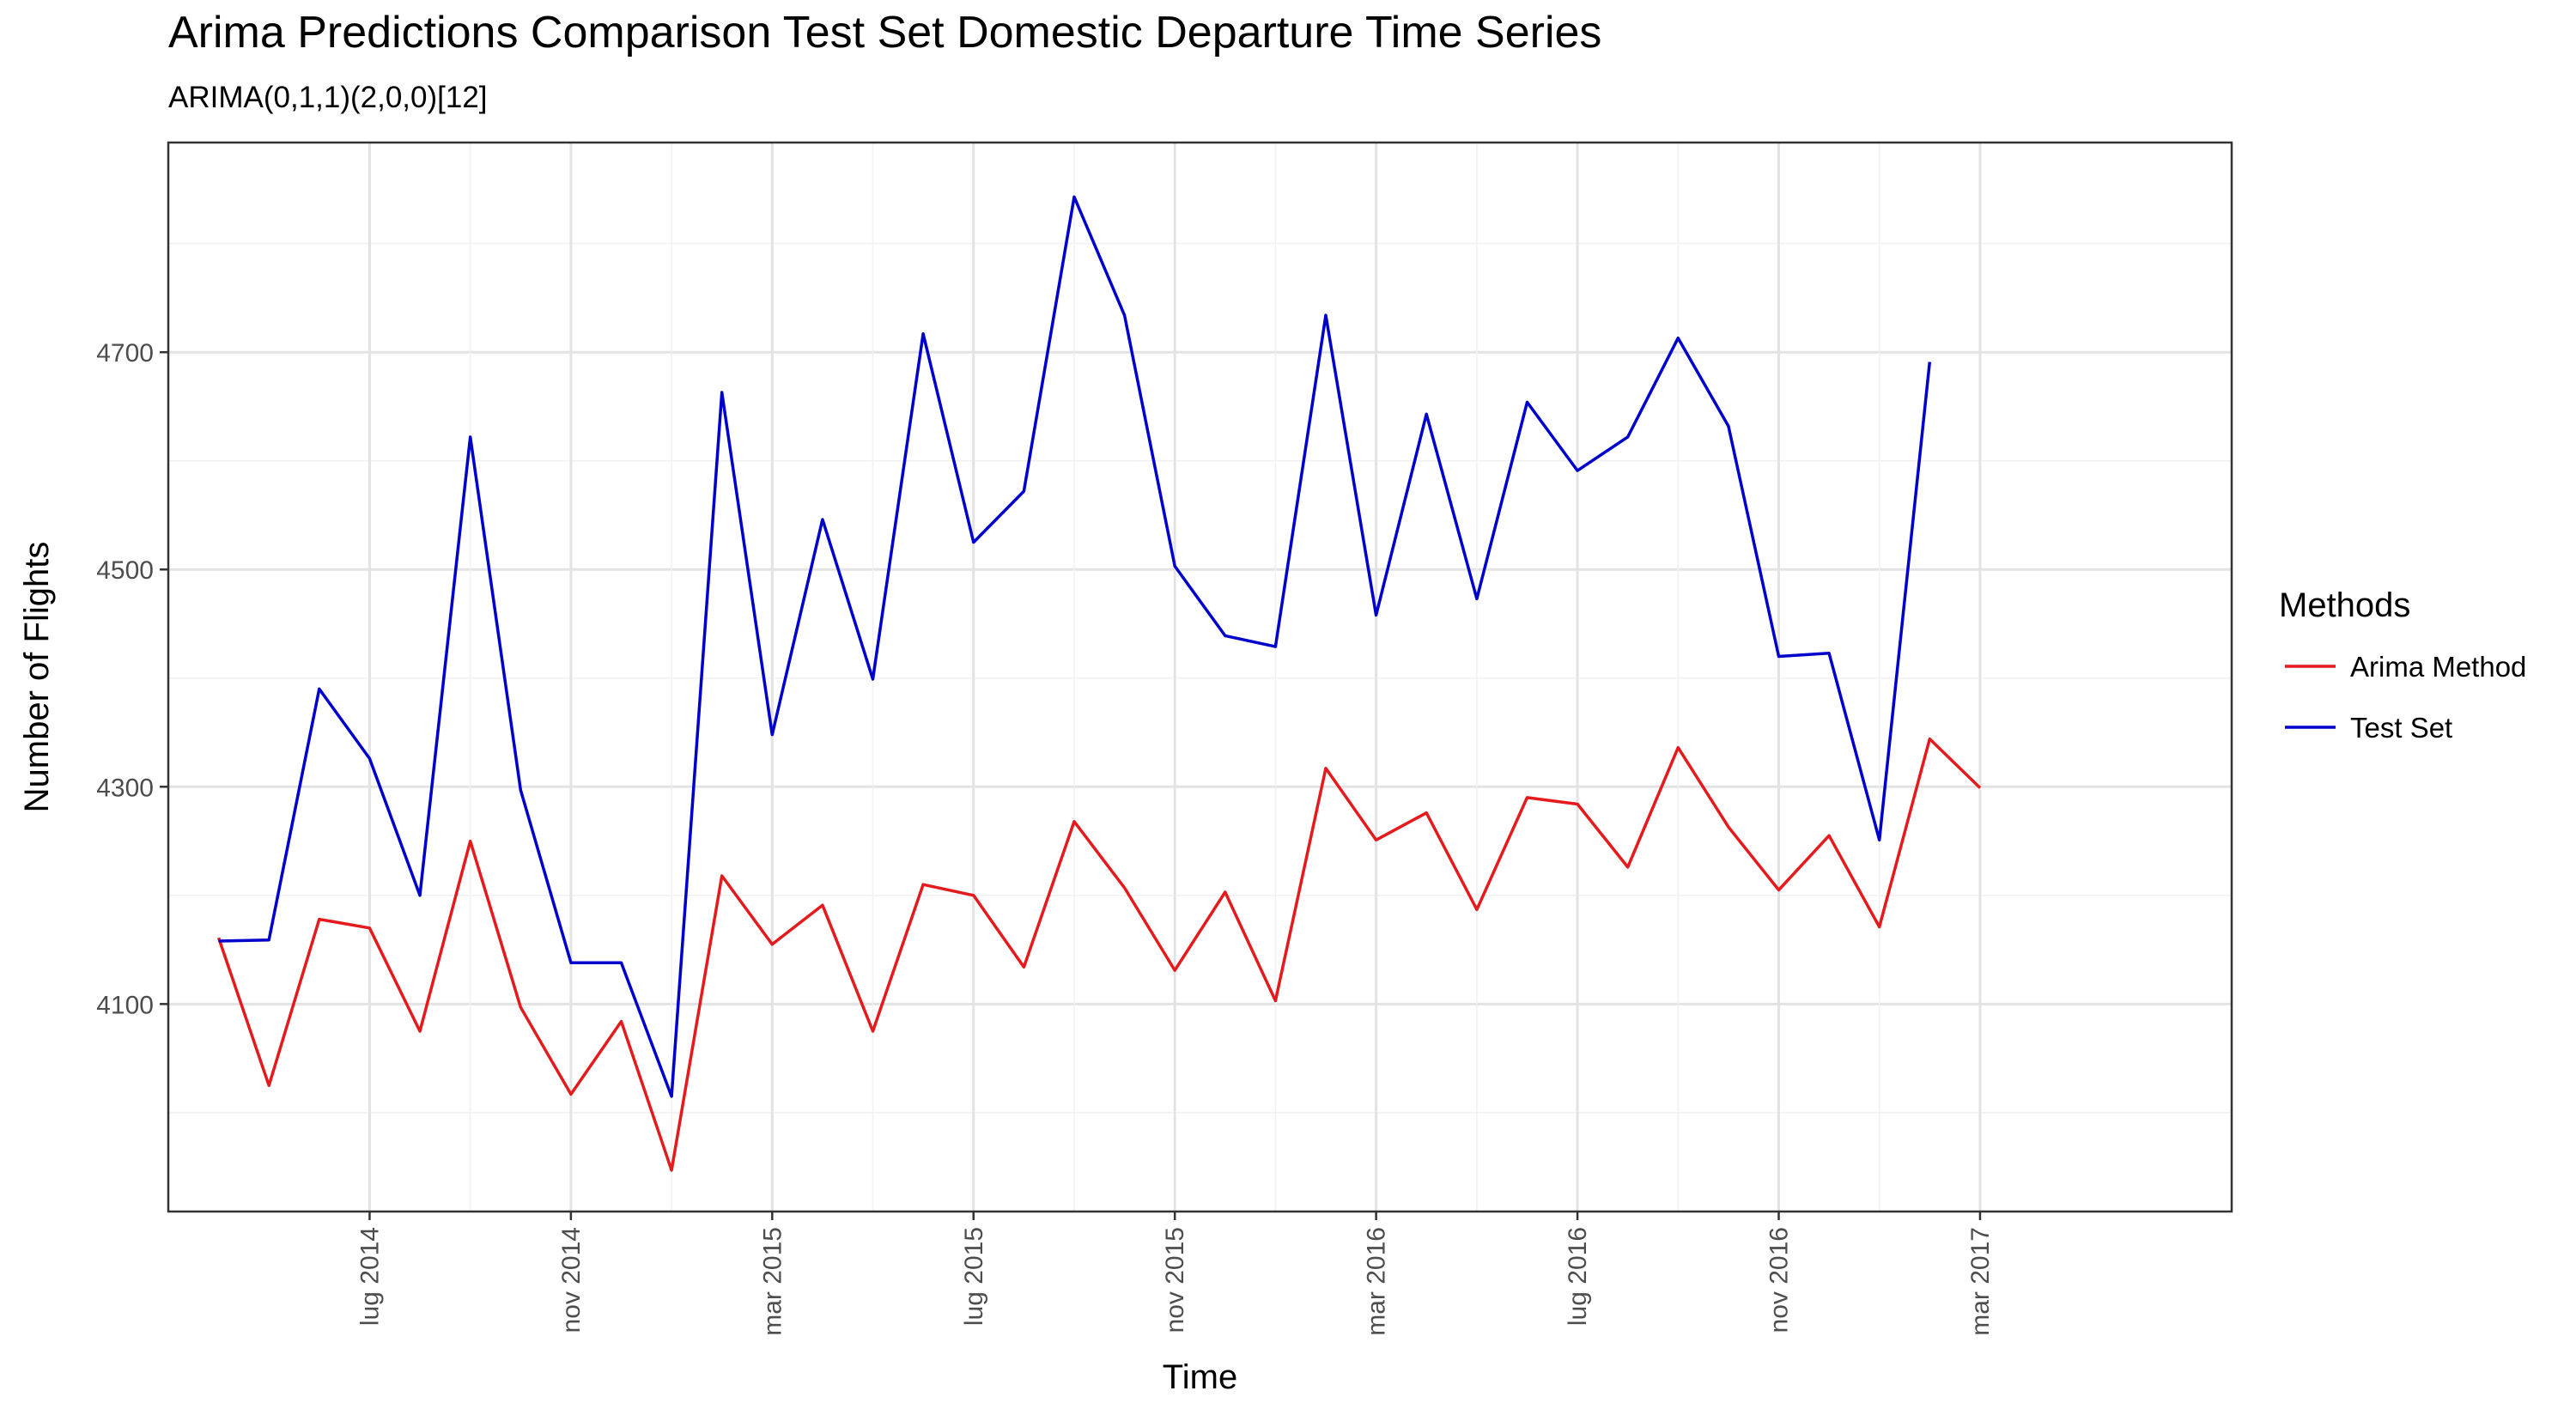  What do you see at coordinates (2438, 667) in the screenshot?
I see `legend-label-arima-method: Arima Method` at bounding box center [2438, 667].